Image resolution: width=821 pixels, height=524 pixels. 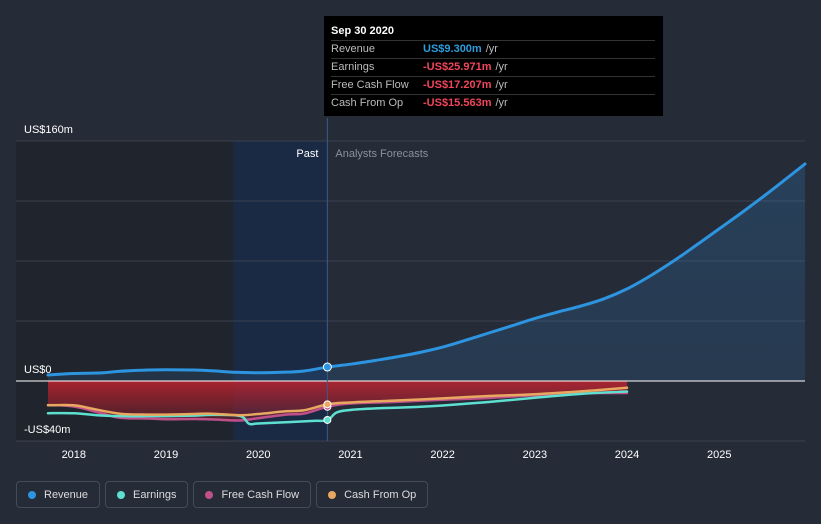 I want to click on legend-label: Earnings, so click(x=155, y=494).